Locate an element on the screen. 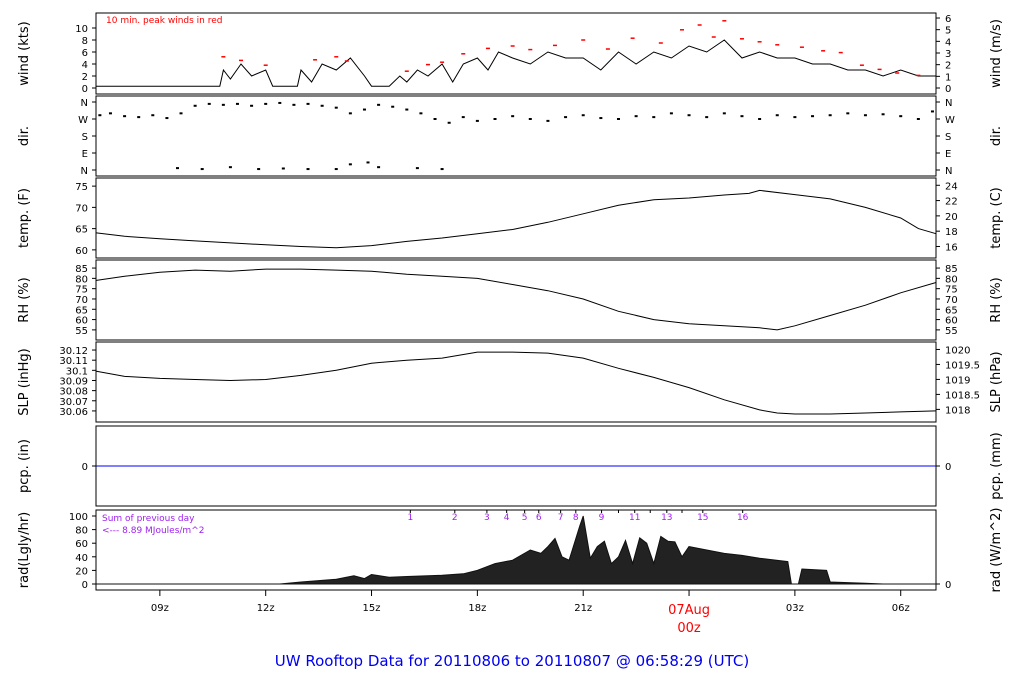  y-tick-label: 80 is located at coordinates (81, 531).